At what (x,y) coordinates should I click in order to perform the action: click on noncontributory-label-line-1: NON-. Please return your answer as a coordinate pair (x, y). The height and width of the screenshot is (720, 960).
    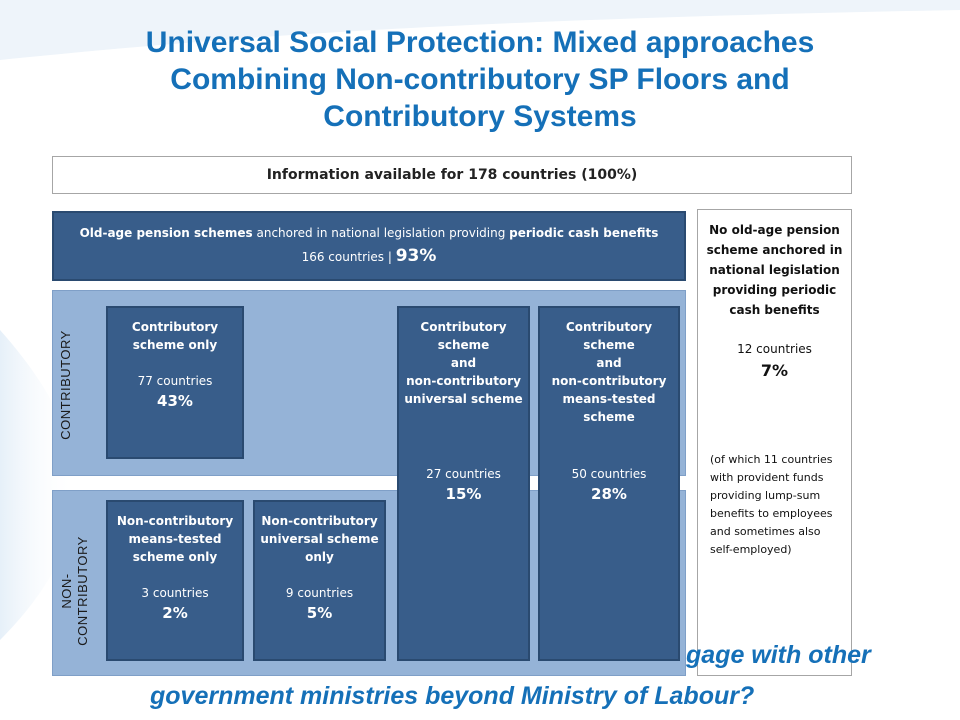
    Looking at the image, I should click on (66, 591).